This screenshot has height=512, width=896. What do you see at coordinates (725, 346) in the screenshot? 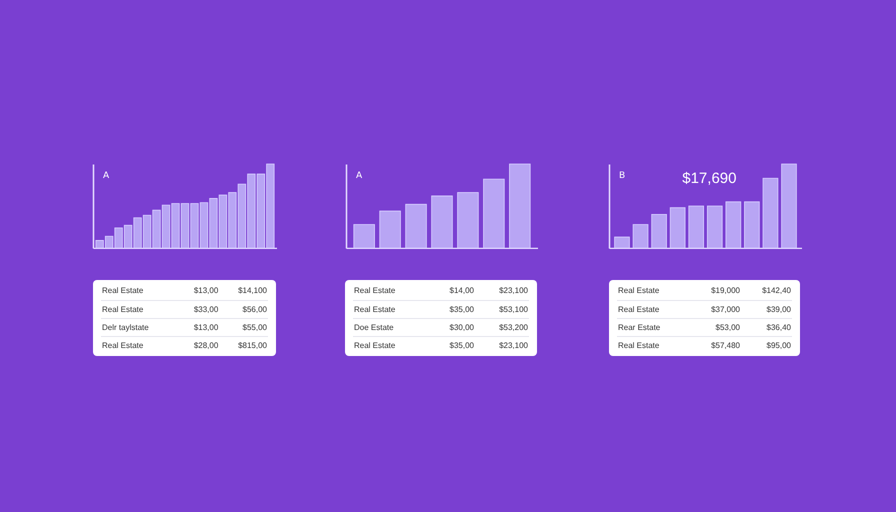
I see `text: $57,480` at bounding box center [725, 346].